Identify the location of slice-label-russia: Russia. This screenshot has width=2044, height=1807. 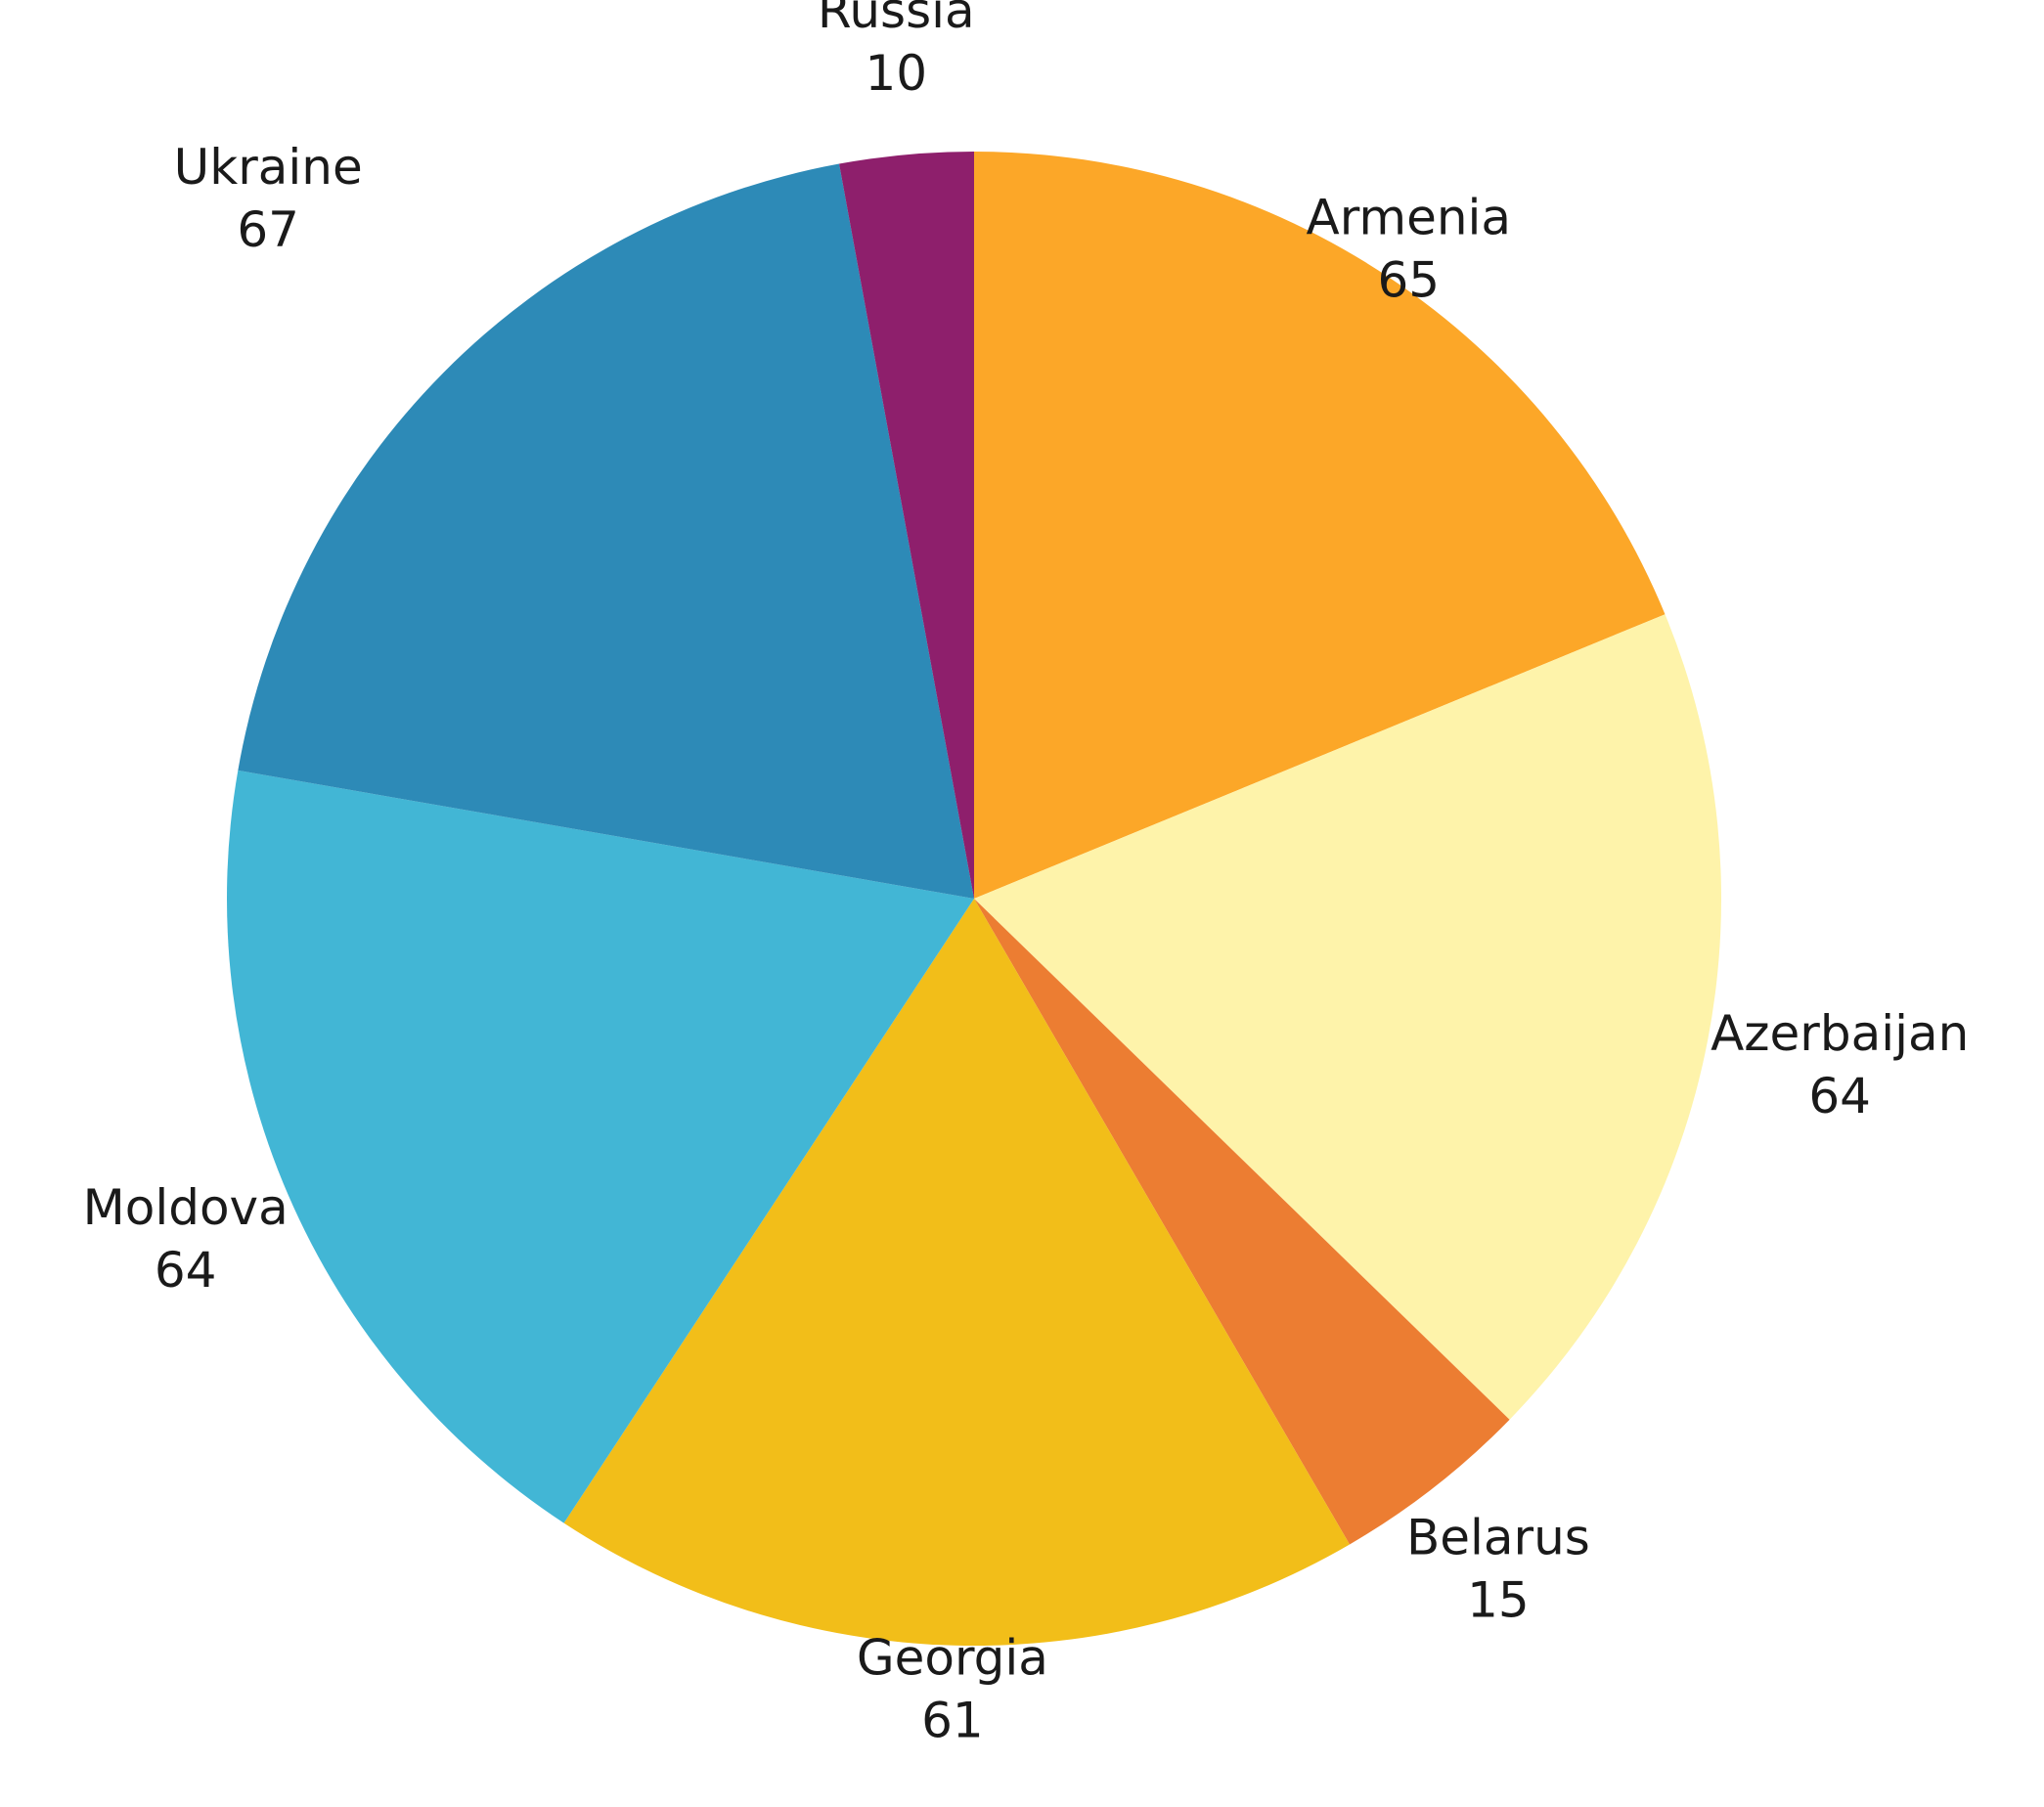
(896, 19).